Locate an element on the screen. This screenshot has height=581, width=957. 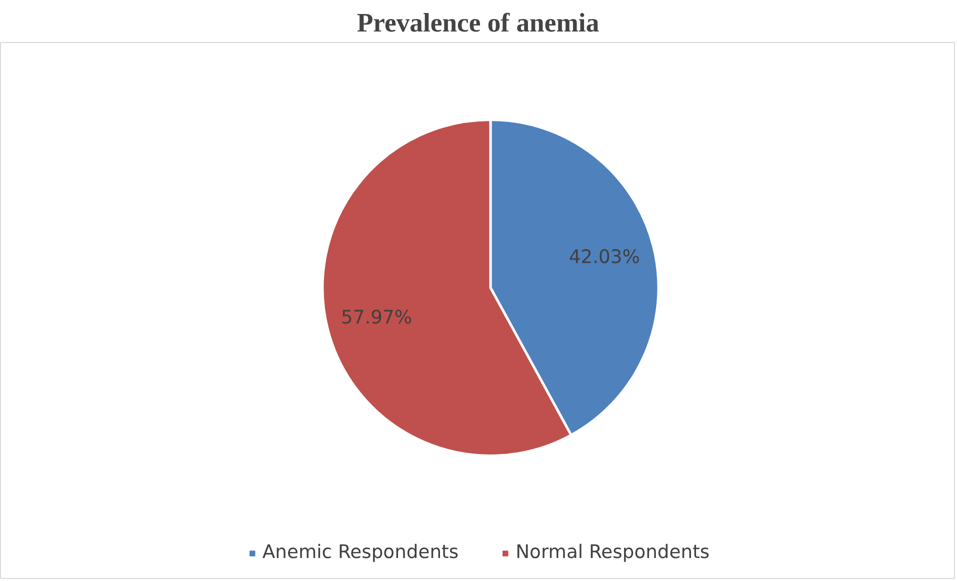
chart-title: Prevalence of anemia is located at coordinates (478, 23).